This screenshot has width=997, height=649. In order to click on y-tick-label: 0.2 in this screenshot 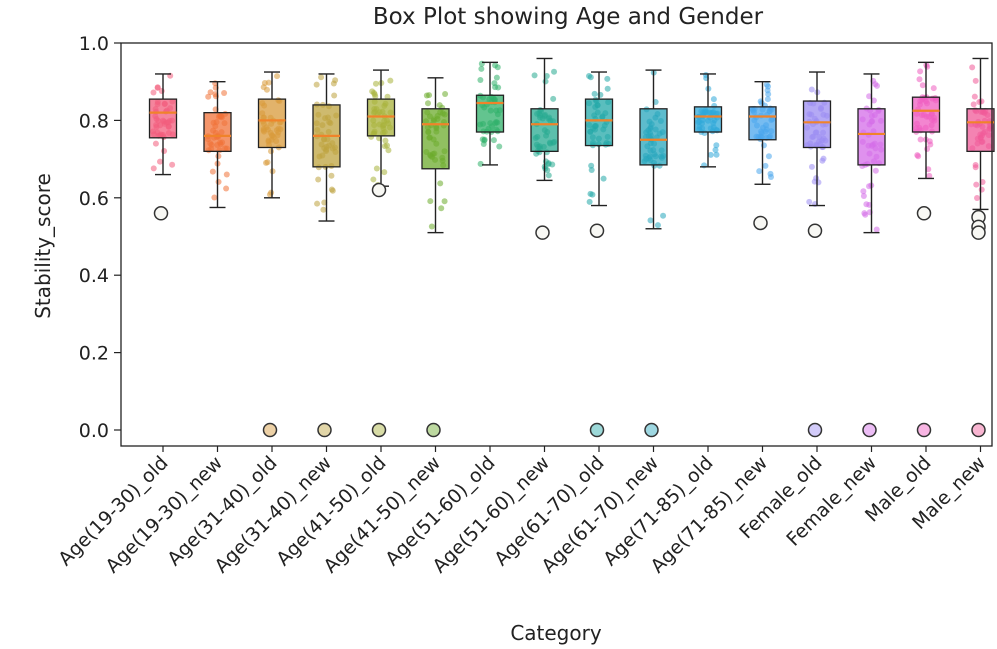, I will do `click(94, 354)`.